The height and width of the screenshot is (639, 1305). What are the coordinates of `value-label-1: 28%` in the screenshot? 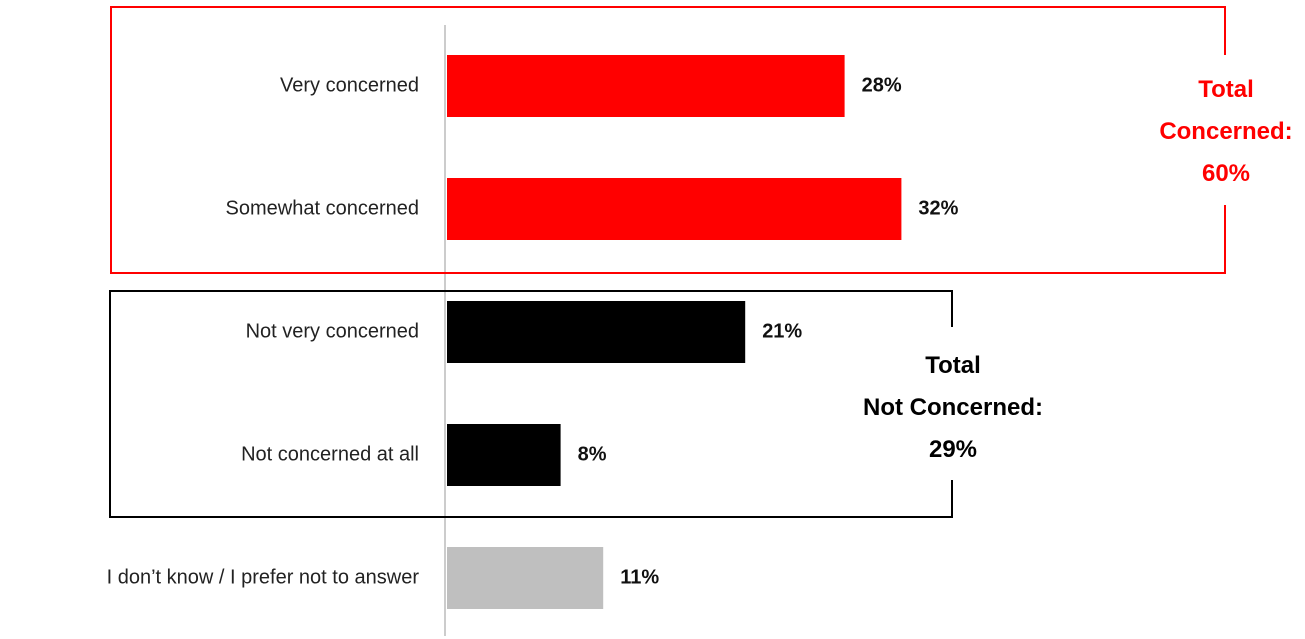 It's located at (882, 85).